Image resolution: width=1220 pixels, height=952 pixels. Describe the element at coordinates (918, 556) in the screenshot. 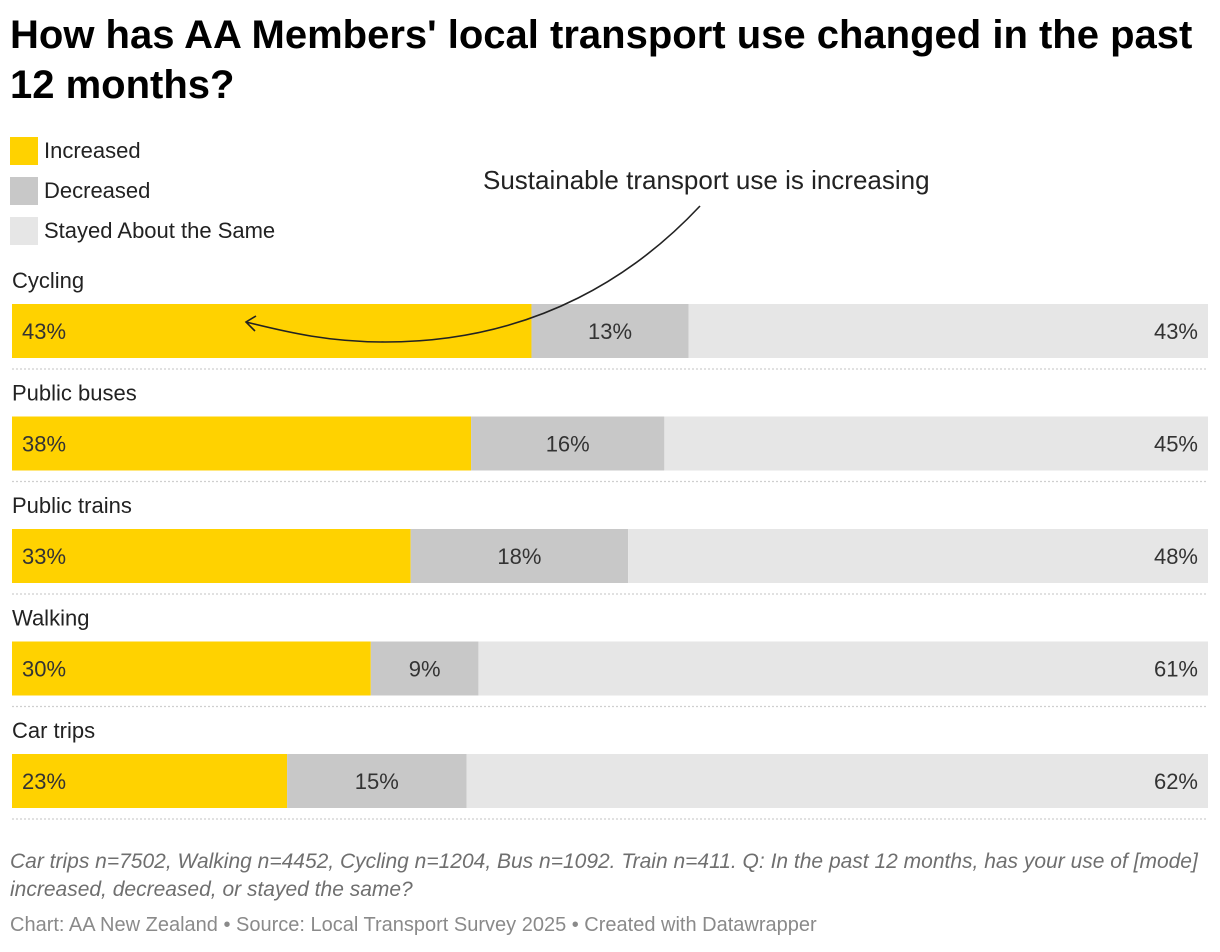

I see `bar-public-trains-stayed-about-the-same` at that location.